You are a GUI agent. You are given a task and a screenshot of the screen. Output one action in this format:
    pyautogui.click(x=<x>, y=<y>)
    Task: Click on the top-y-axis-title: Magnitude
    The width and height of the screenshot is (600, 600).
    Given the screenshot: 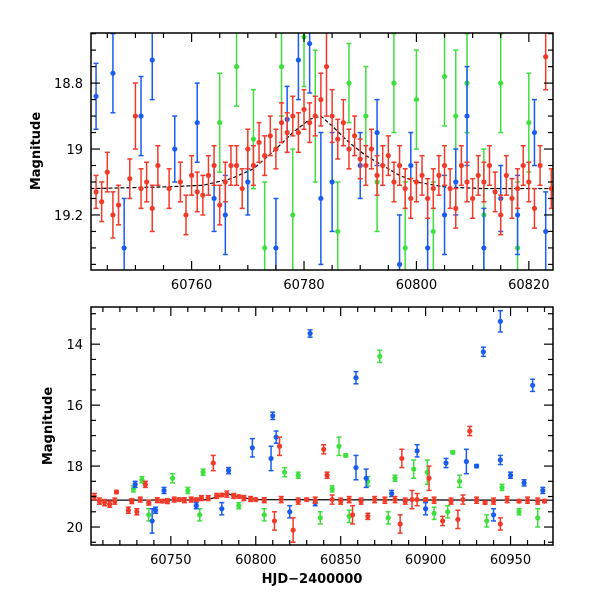 What is the action you would take?
    pyautogui.click(x=36, y=151)
    